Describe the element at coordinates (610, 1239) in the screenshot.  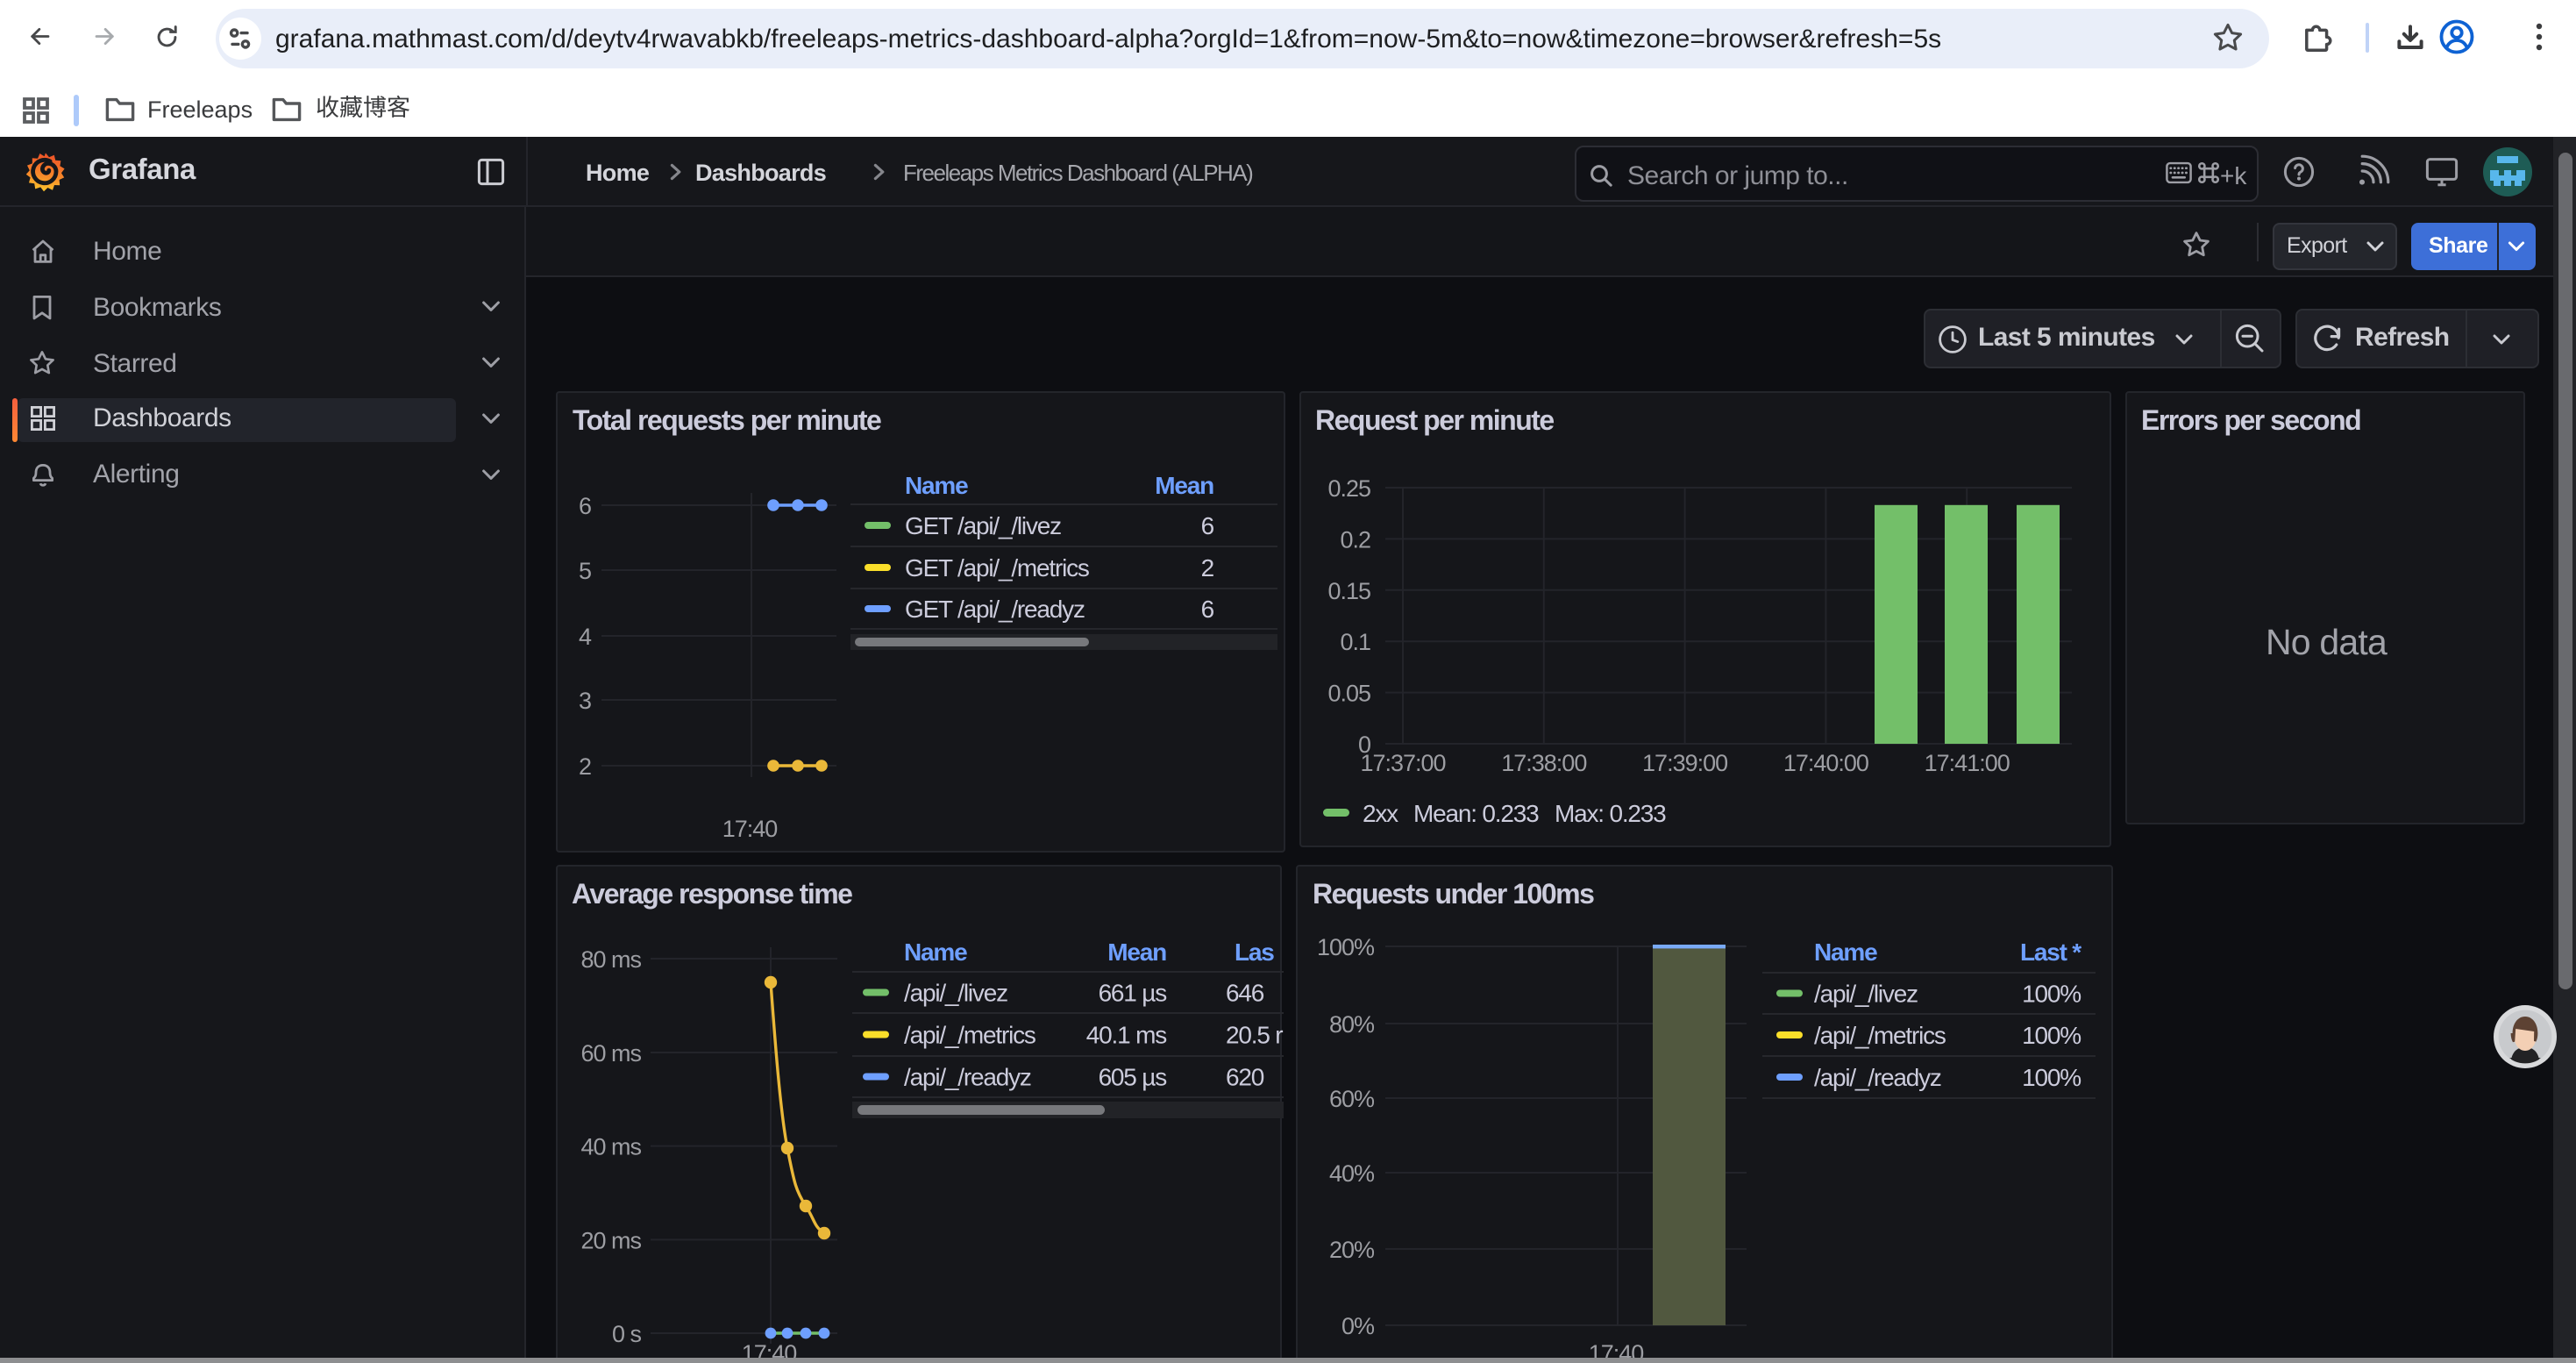
I see `svg-text: 20 ms` at that location.